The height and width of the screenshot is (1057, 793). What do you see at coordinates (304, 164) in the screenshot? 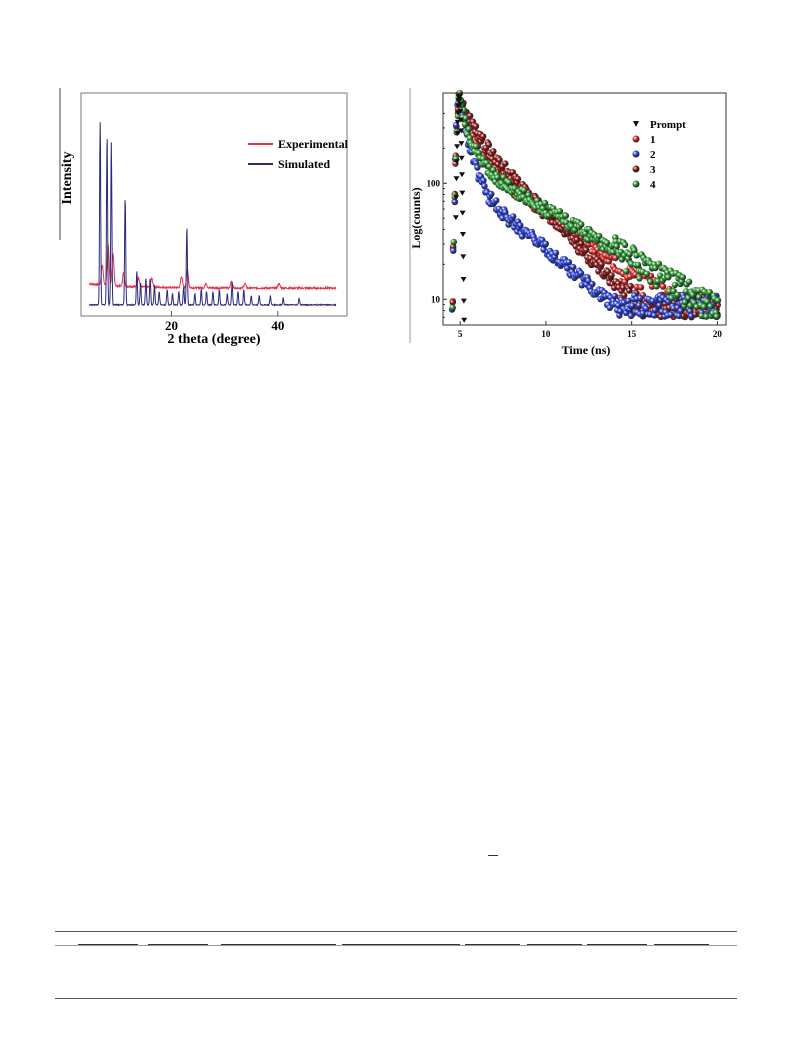
I see `legend-label-simulated: Simulated` at bounding box center [304, 164].